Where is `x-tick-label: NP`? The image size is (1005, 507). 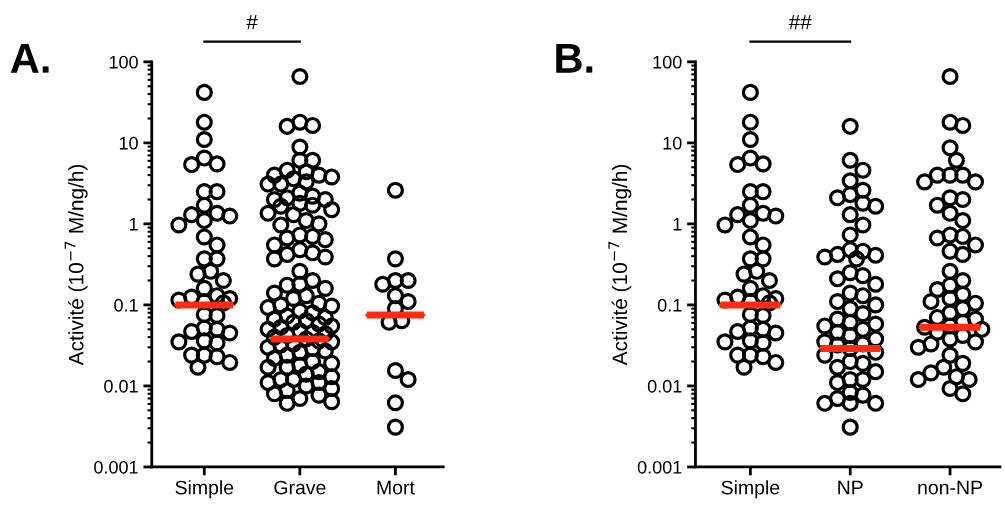
x-tick-label: NP is located at coordinates (850, 487).